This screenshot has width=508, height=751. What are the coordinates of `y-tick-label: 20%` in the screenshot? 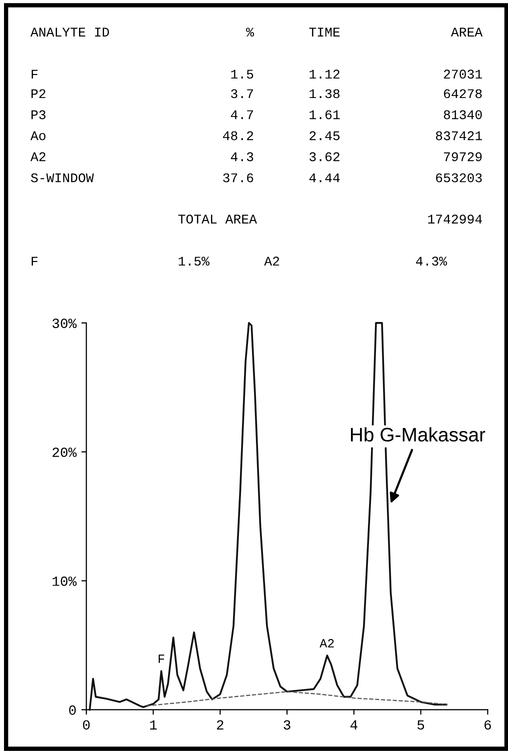 It's located at (64, 453).